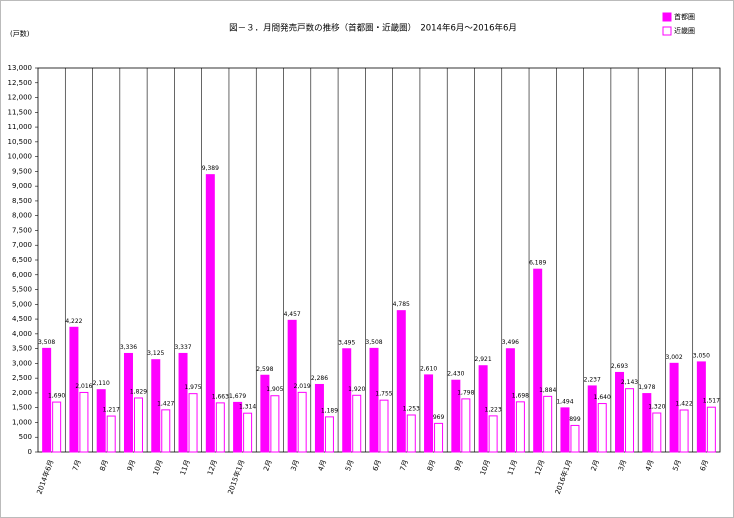 This screenshot has width=734, height=518. Describe the element at coordinates (667, 31) in the screenshot. I see `legend-swatch` at that location.